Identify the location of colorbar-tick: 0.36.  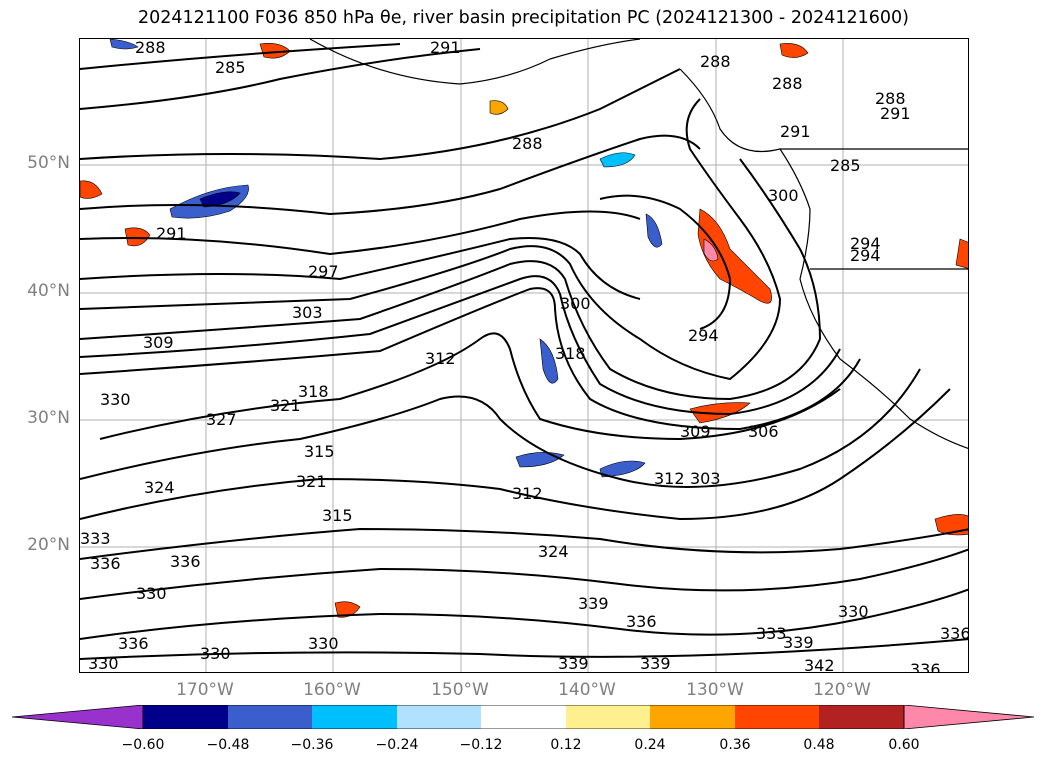
(735, 745).